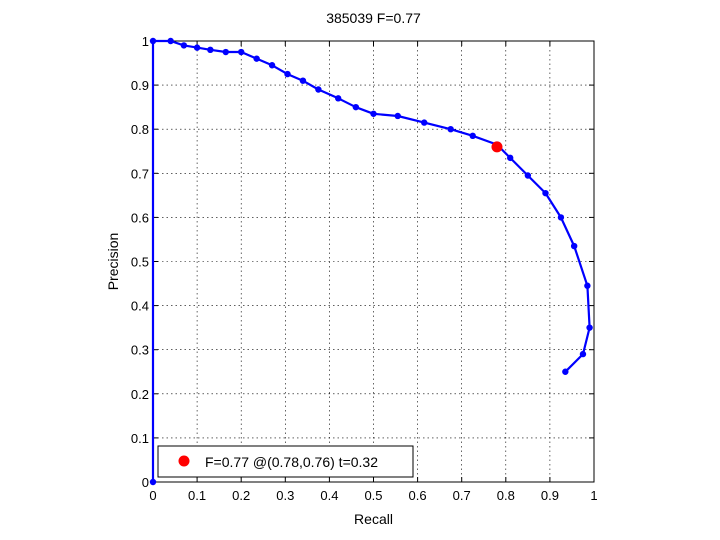 The width and height of the screenshot is (720, 540). I want to click on legend-box, so click(285, 461).